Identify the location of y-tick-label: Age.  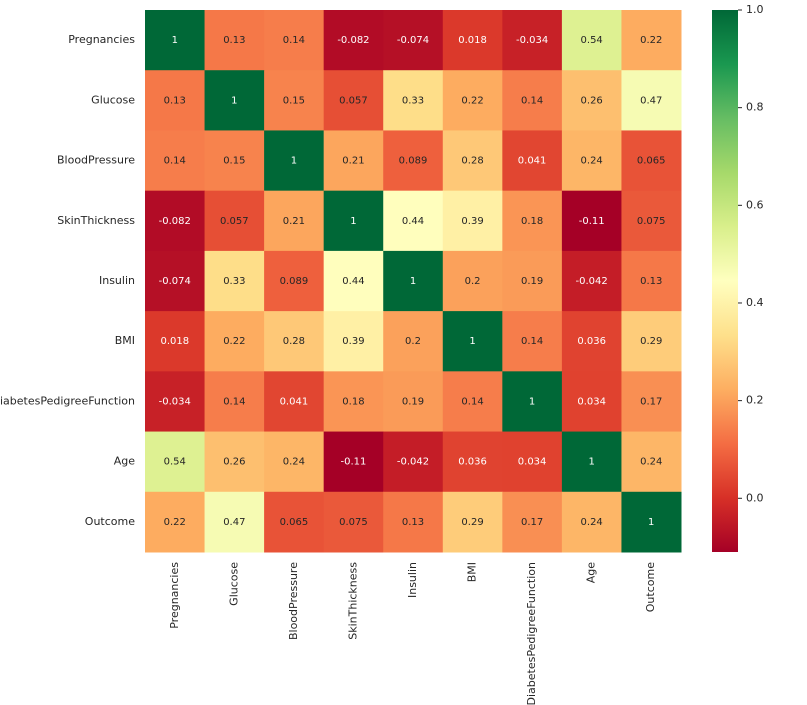
(125, 461).